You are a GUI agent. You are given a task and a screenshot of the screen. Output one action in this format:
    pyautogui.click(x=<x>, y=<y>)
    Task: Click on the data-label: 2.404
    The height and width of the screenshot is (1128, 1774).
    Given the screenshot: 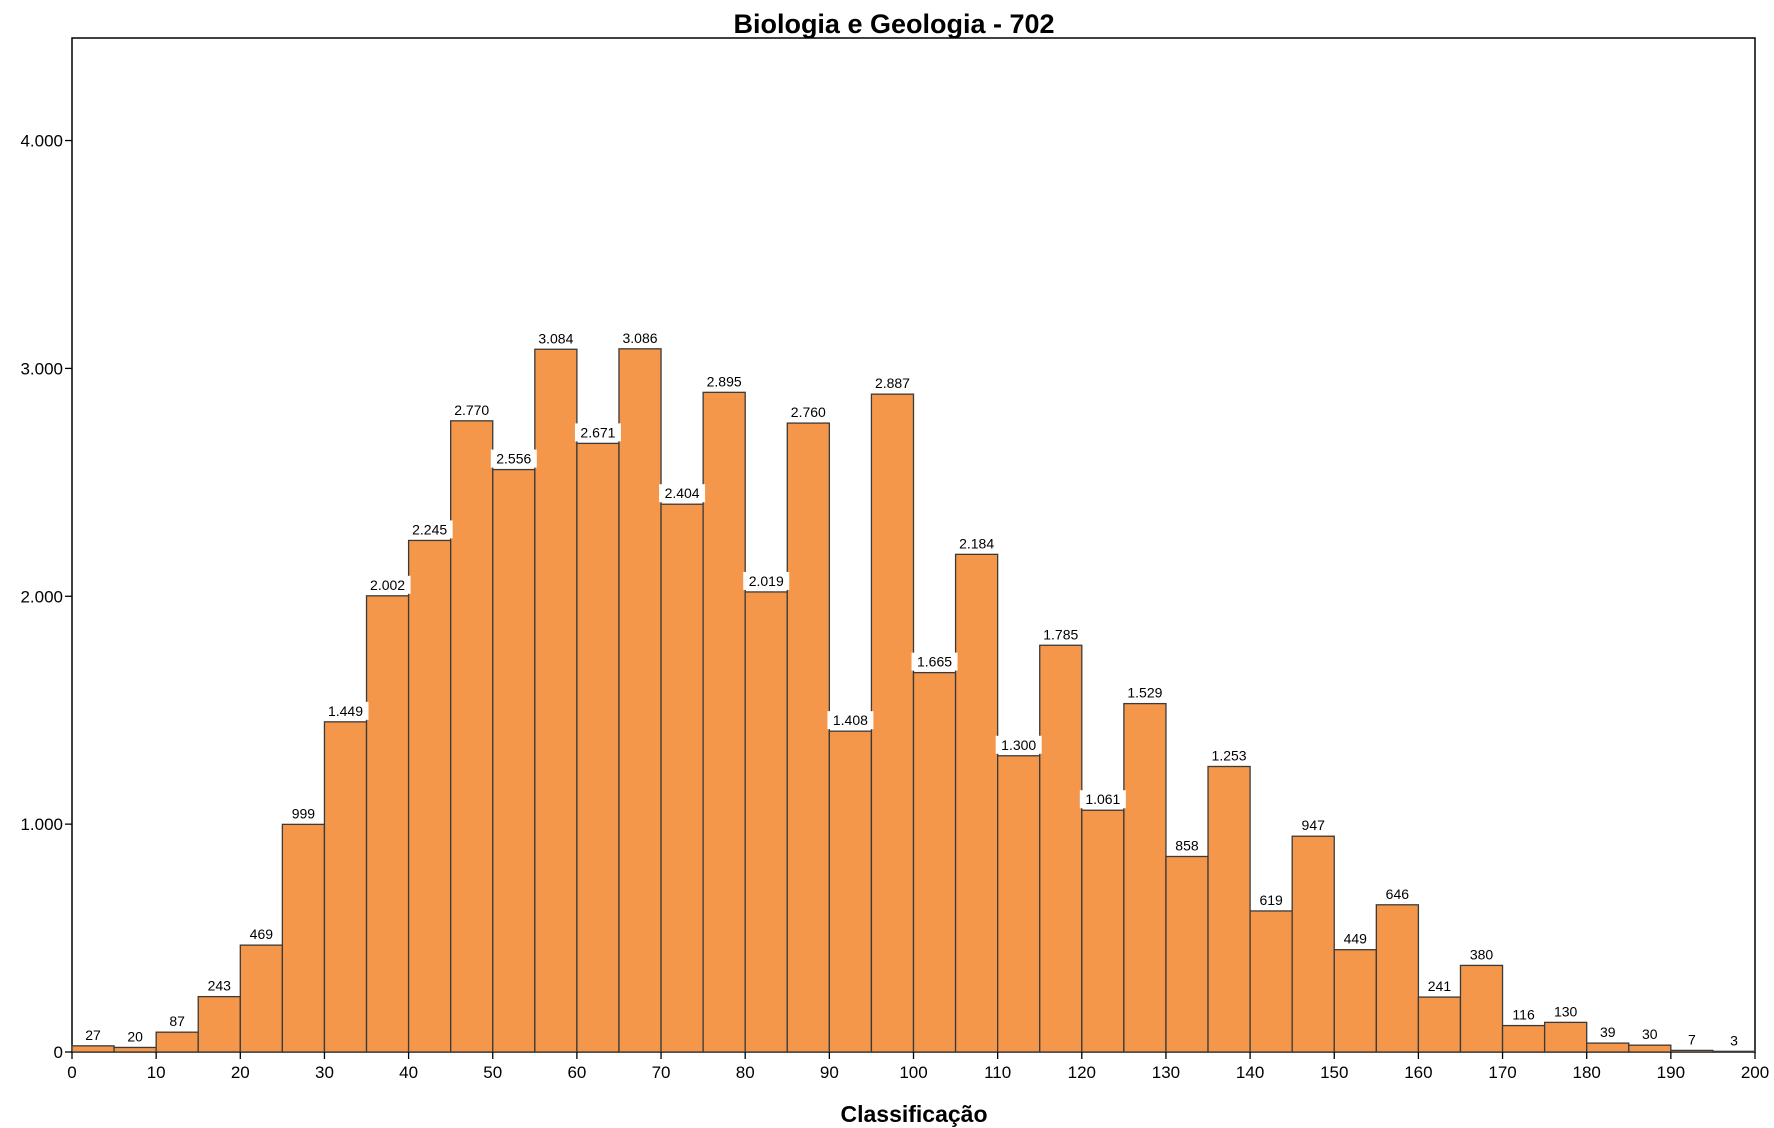 What is the action you would take?
    pyautogui.click(x=682, y=493)
    